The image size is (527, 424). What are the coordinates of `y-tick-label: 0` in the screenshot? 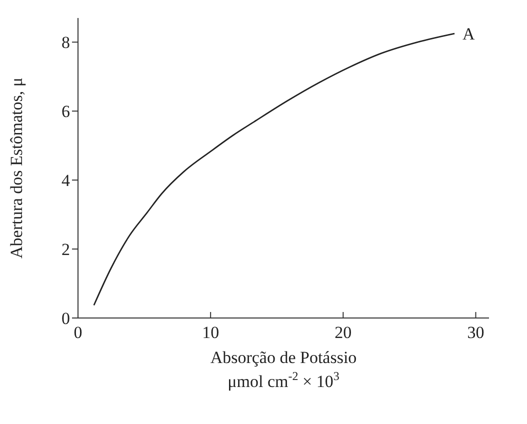 It's located at (66, 318).